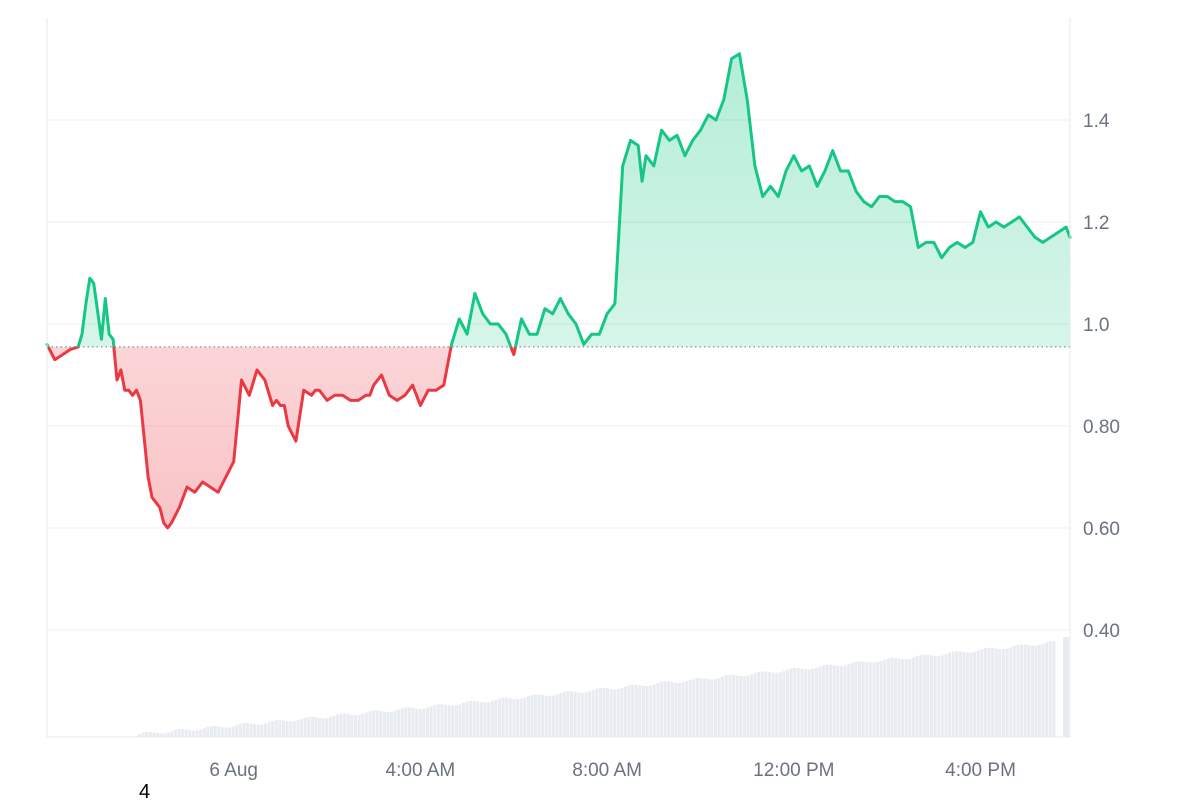 The height and width of the screenshot is (804, 1200). Describe the element at coordinates (145, 792) in the screenshot. I see `corner-label: 4` at that location.